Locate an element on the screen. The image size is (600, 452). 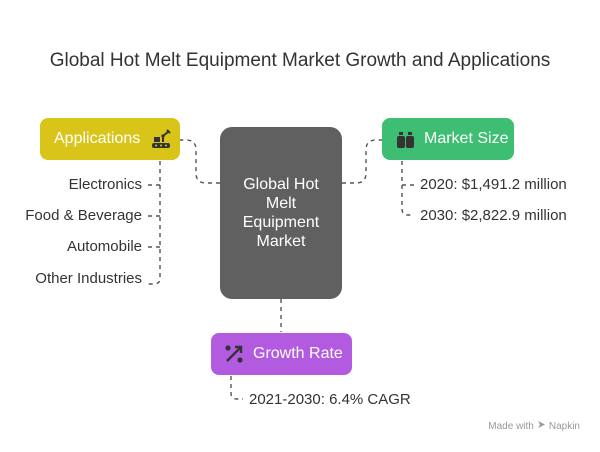
napkin-logo-icon is located at coordinates (541, 426).